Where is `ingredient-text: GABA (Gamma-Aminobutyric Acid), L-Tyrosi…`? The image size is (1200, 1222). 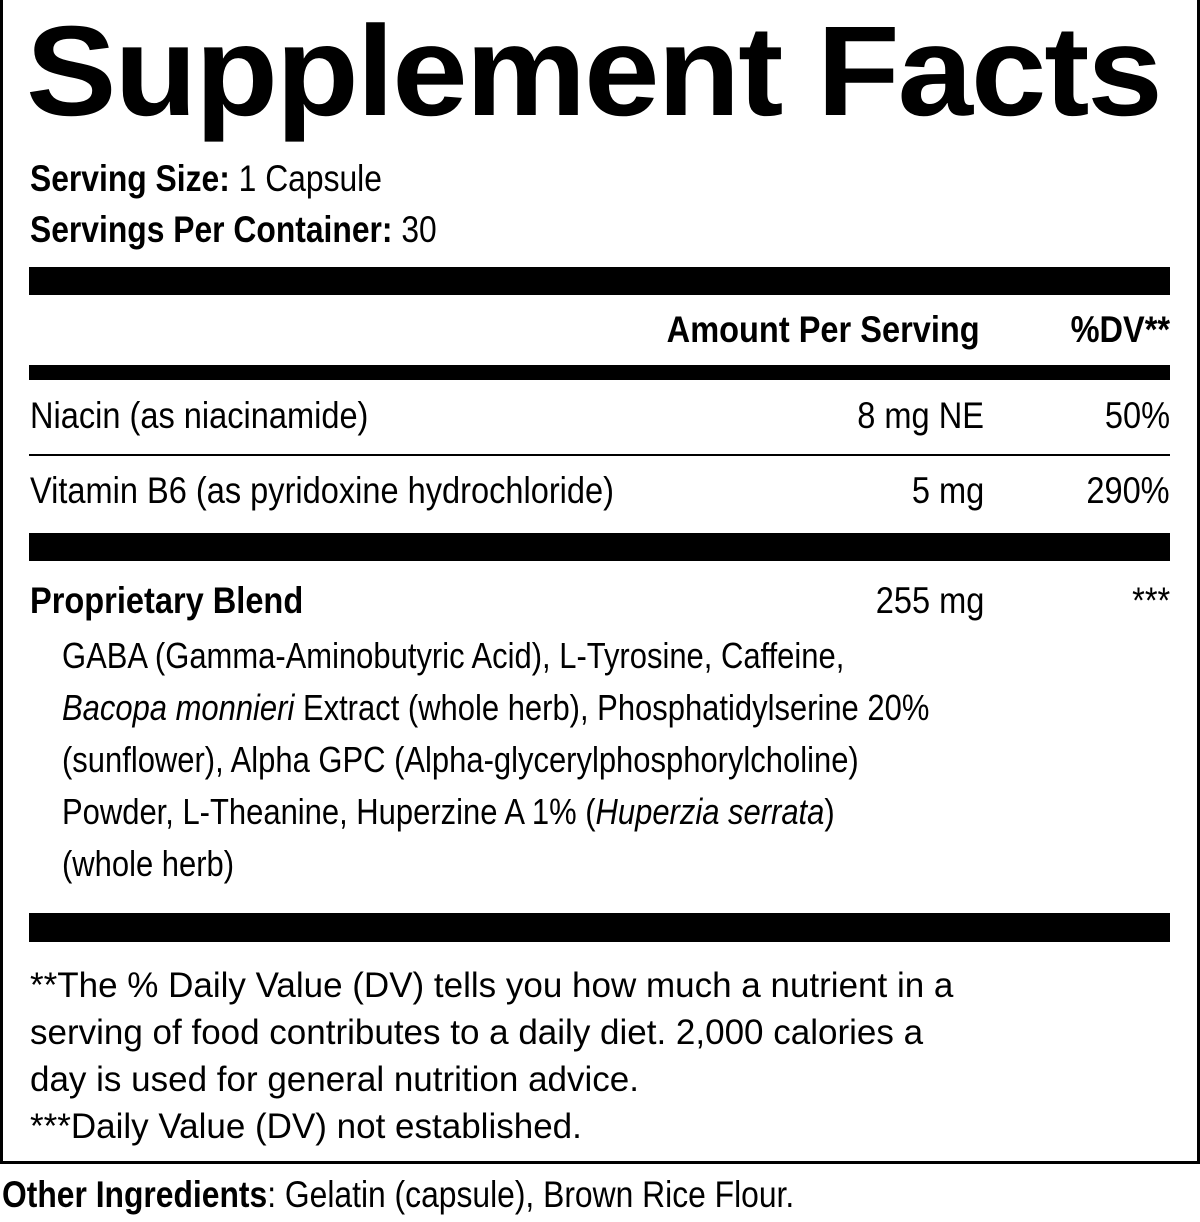
ingredient-text: GABA (Gamma-Aminobutyric Acid), L-Tyrosi… is located at coordinates (453, 655).